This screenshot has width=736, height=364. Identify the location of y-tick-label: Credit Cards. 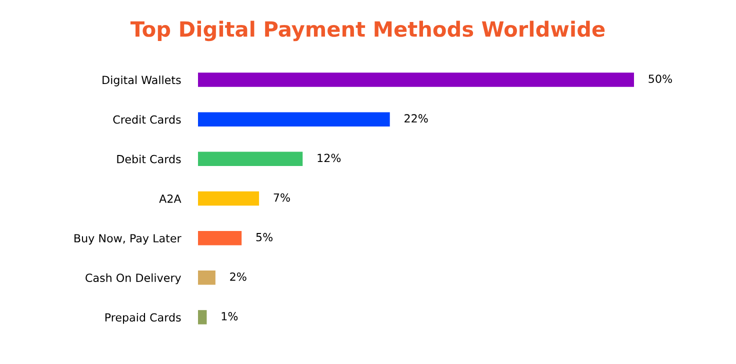
(147, 119).